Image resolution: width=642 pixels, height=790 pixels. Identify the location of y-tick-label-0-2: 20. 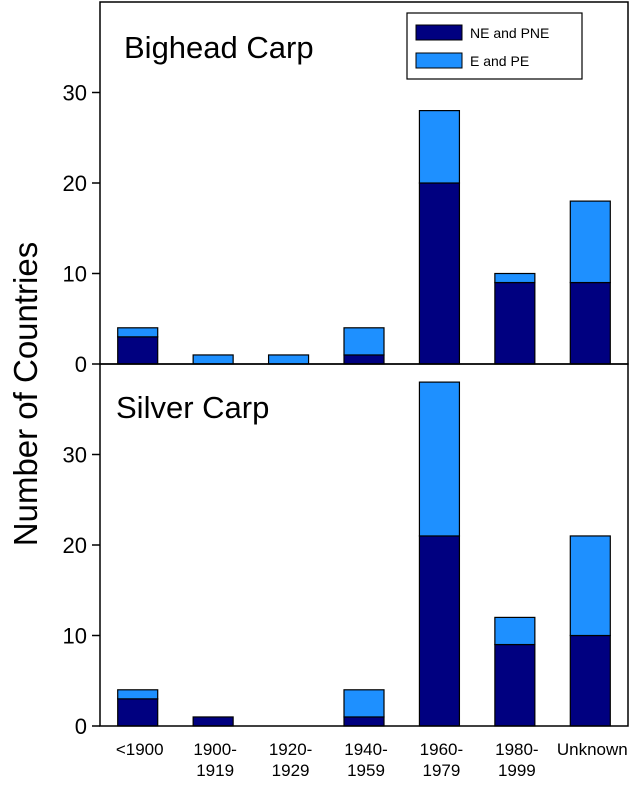
(75, 183).